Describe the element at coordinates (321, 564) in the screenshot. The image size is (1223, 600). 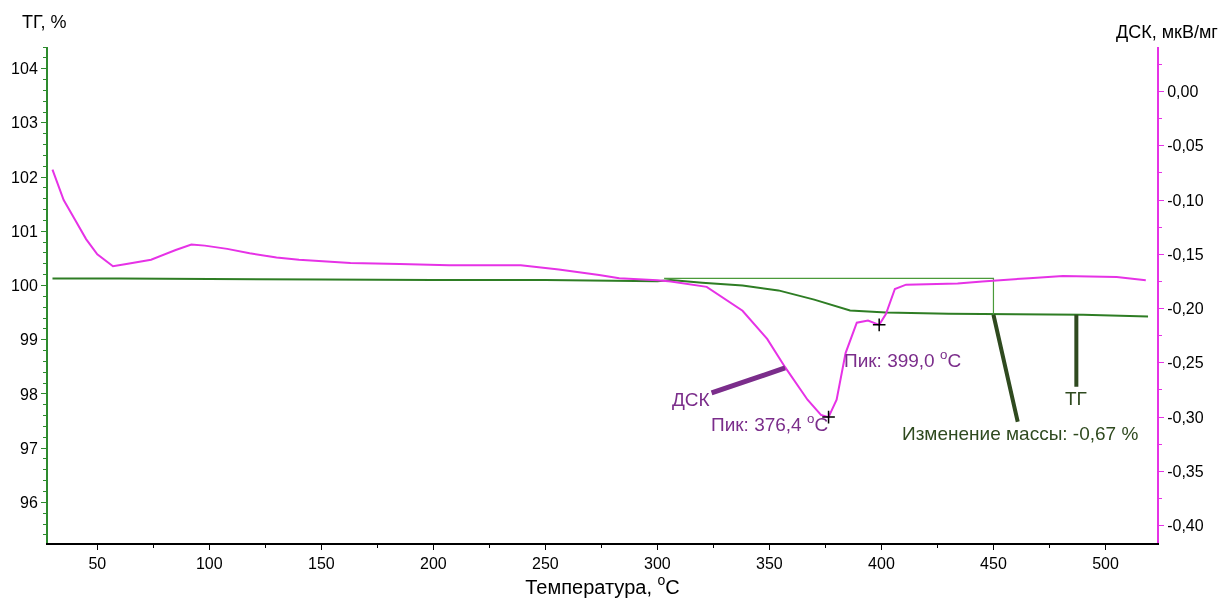
I see `x-tick-label: 150` at that location.